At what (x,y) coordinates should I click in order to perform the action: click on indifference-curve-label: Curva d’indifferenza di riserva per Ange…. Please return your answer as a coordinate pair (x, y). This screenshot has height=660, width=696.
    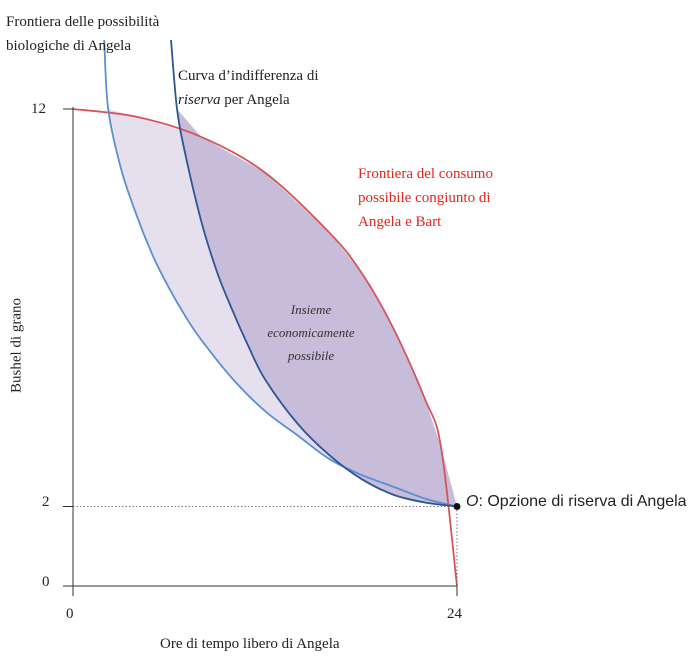
    Looking at the image, I should click on (248, 88).